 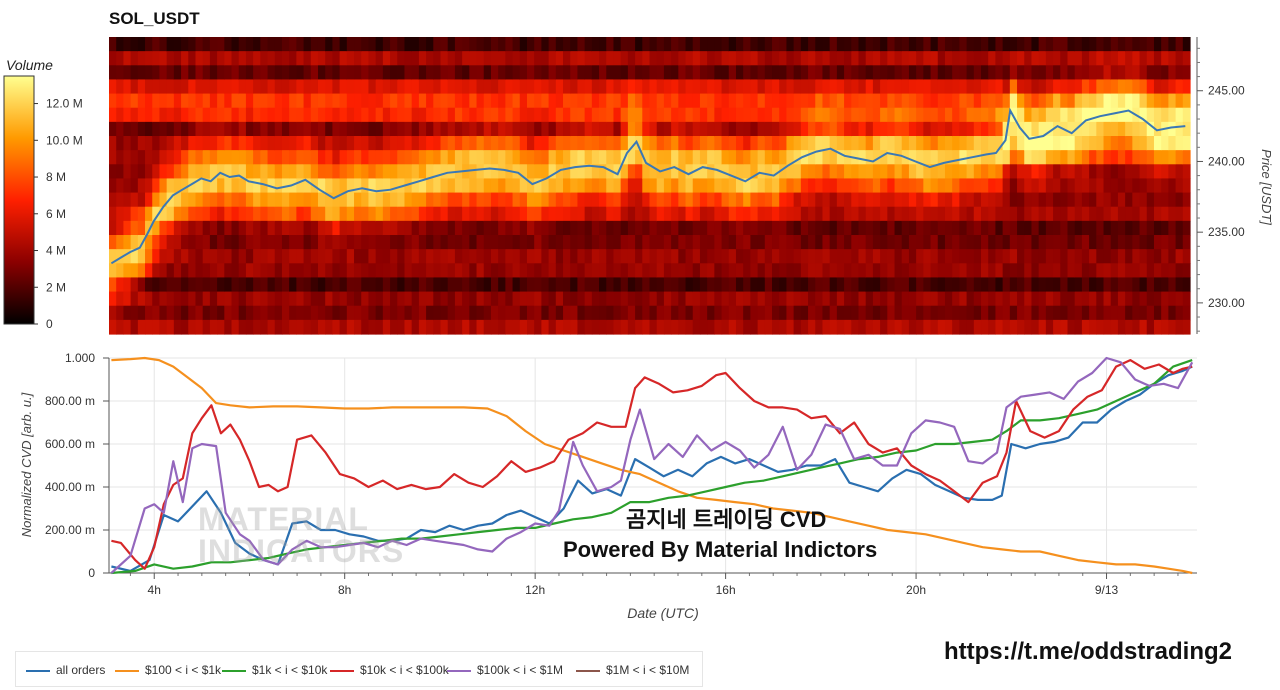 I want to click on legend-item: $10k < i < $100k, so click(x=389, y=670).